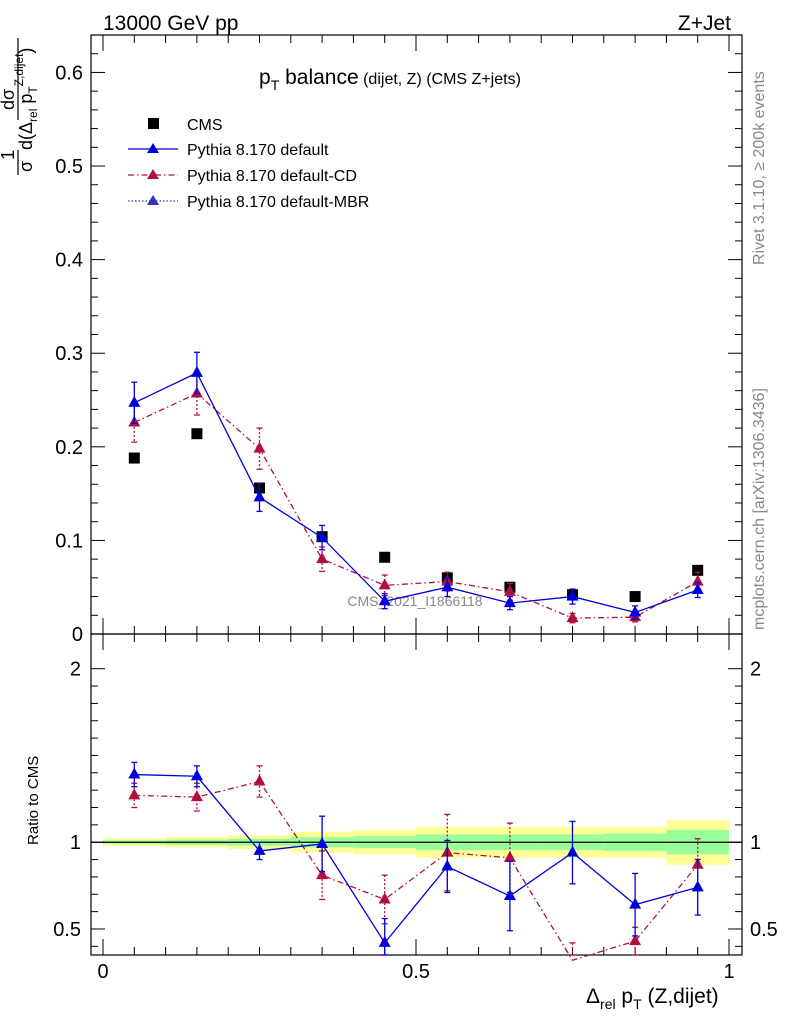  I want to click on lower-y-tick-label-right: 1, so click(755, 843).